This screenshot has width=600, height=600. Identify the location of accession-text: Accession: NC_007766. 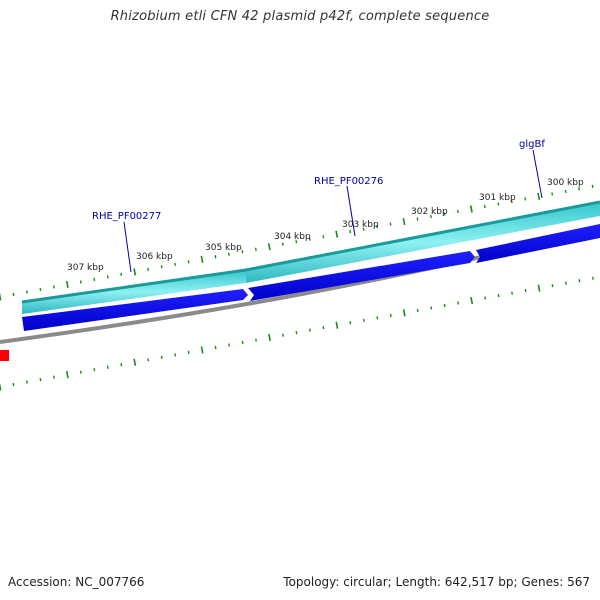
(76, 582).